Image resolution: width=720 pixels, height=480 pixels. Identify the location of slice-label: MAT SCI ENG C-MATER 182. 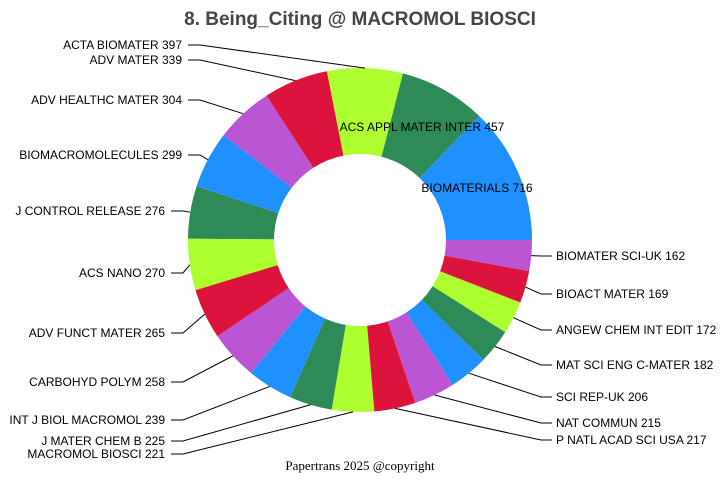
(635, 365).